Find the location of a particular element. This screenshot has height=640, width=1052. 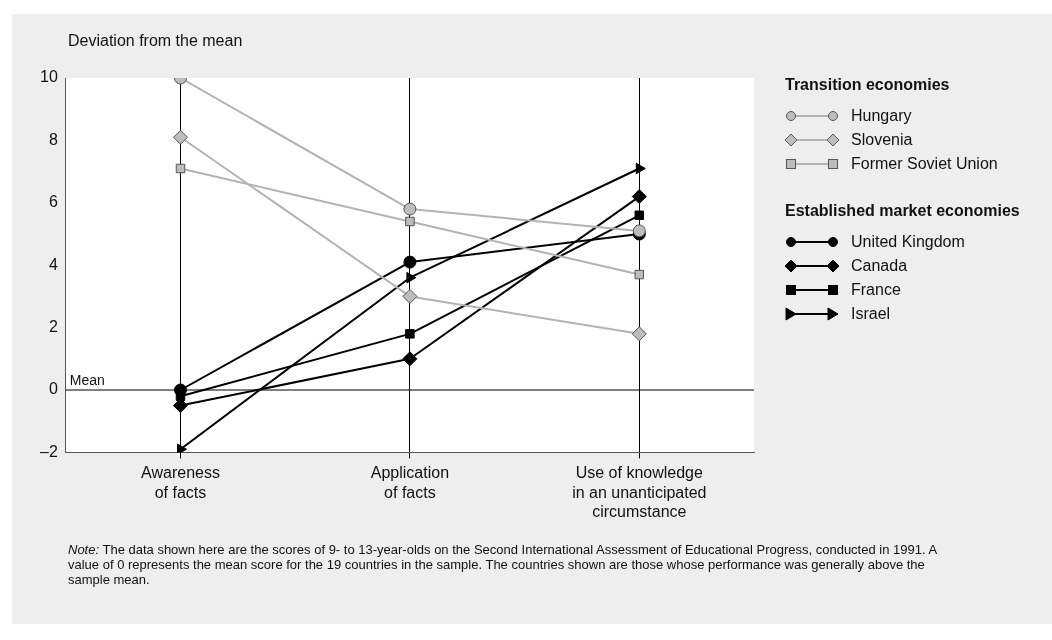

legend-label: Slovenia is located at coordinates (882, 140).